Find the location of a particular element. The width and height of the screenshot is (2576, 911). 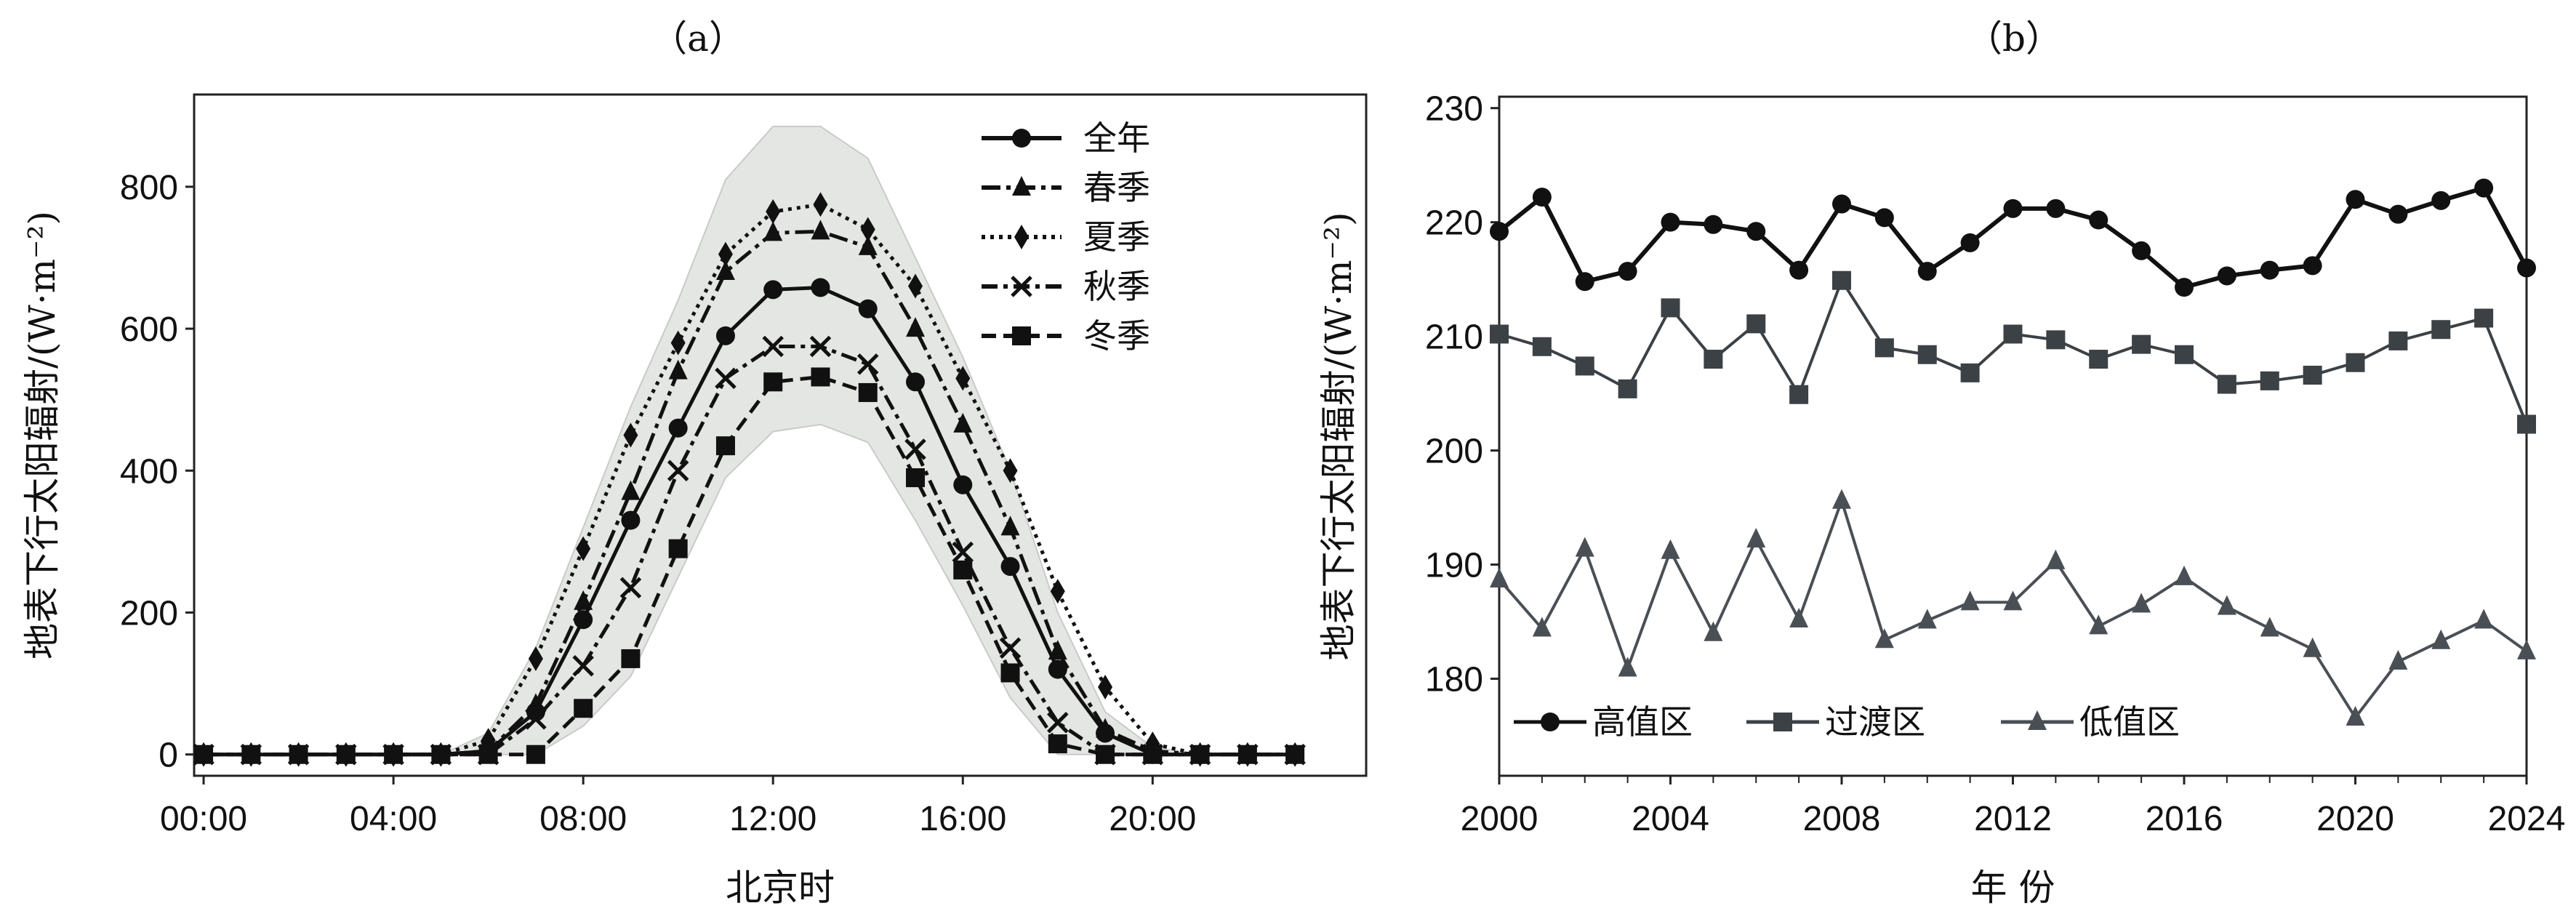

series-line is located at coordinates (2013, 351).